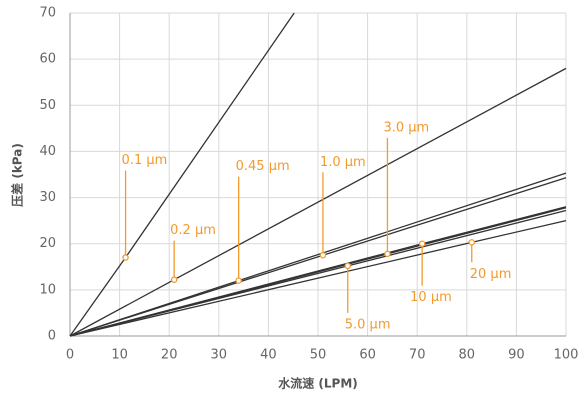  Describe the element at coordinates (318, 355) in the screenshot. I see `x-tick-label: 50` at that location.